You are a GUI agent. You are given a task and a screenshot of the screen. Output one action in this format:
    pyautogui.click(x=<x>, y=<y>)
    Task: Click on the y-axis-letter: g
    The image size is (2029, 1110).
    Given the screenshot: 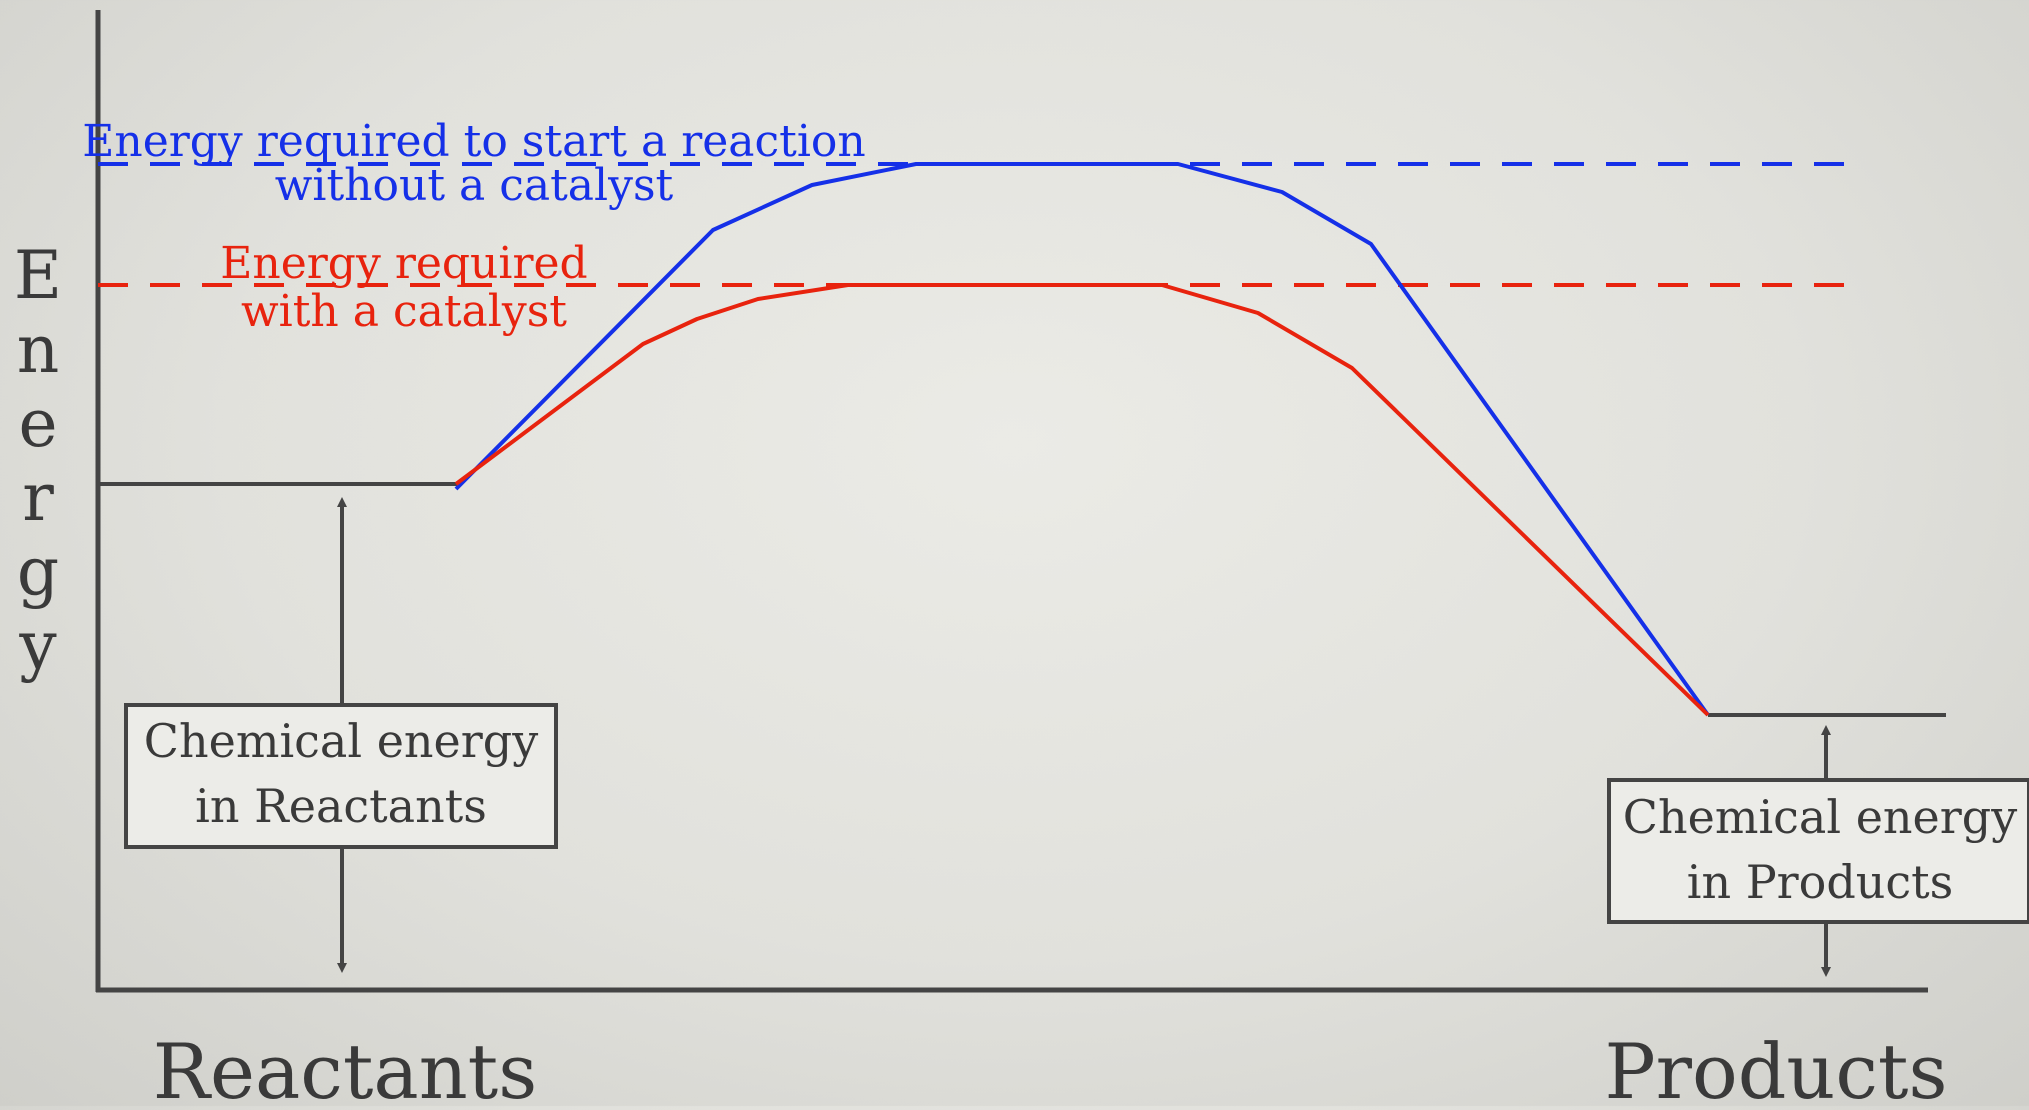 What is the action you would take?
    pyautogui.click(x=38, y=571)
    